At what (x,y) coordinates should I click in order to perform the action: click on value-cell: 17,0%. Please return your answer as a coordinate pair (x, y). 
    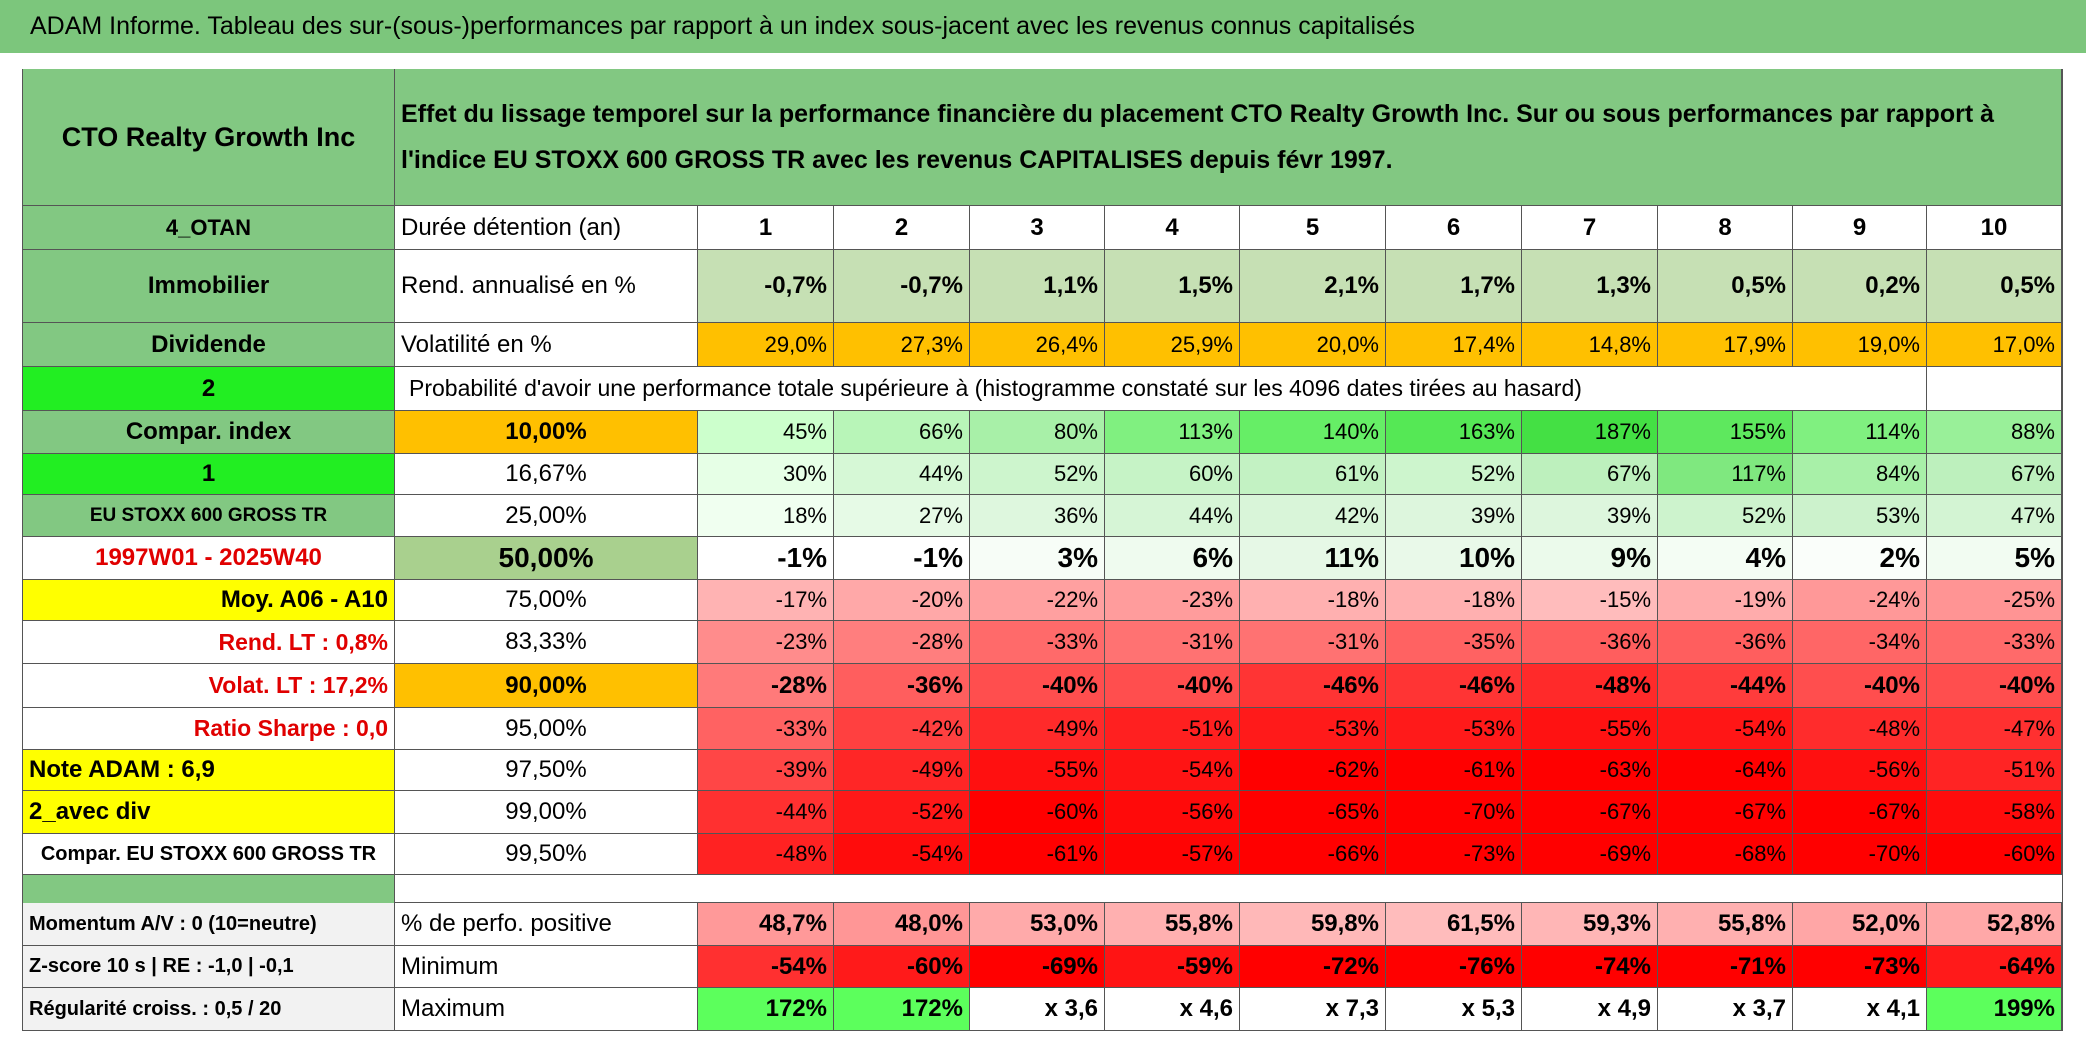
    Looking at the image, I should click on (1994, 345).